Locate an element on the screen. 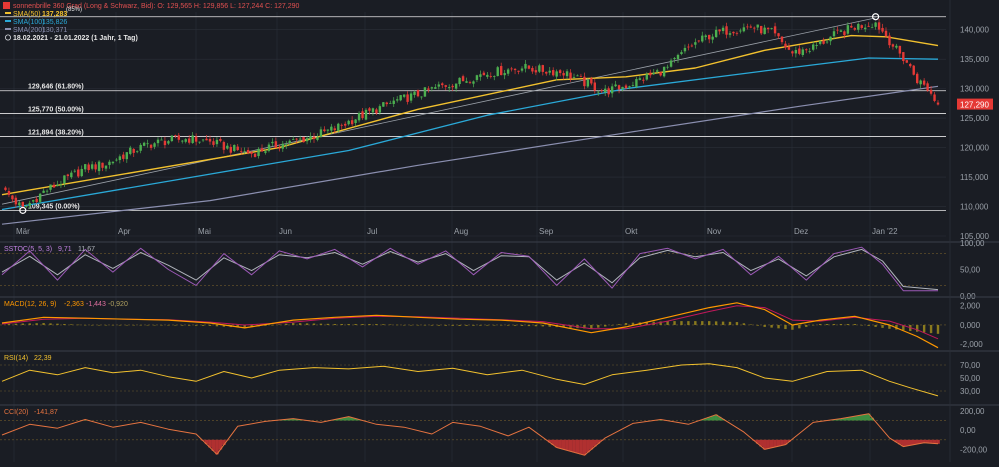 The width and height of the screenshot is (999, 467). fib-level-label: 129,646 (61.80%) is located at coordinates (56, 87).